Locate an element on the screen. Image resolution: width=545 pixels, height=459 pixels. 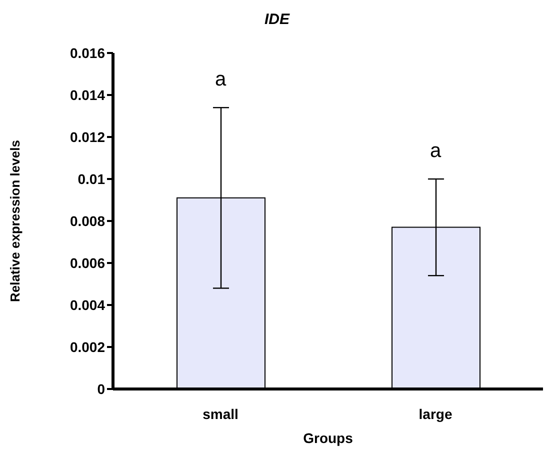
x-axis-title: Groups is located at coordinates (328, 438).